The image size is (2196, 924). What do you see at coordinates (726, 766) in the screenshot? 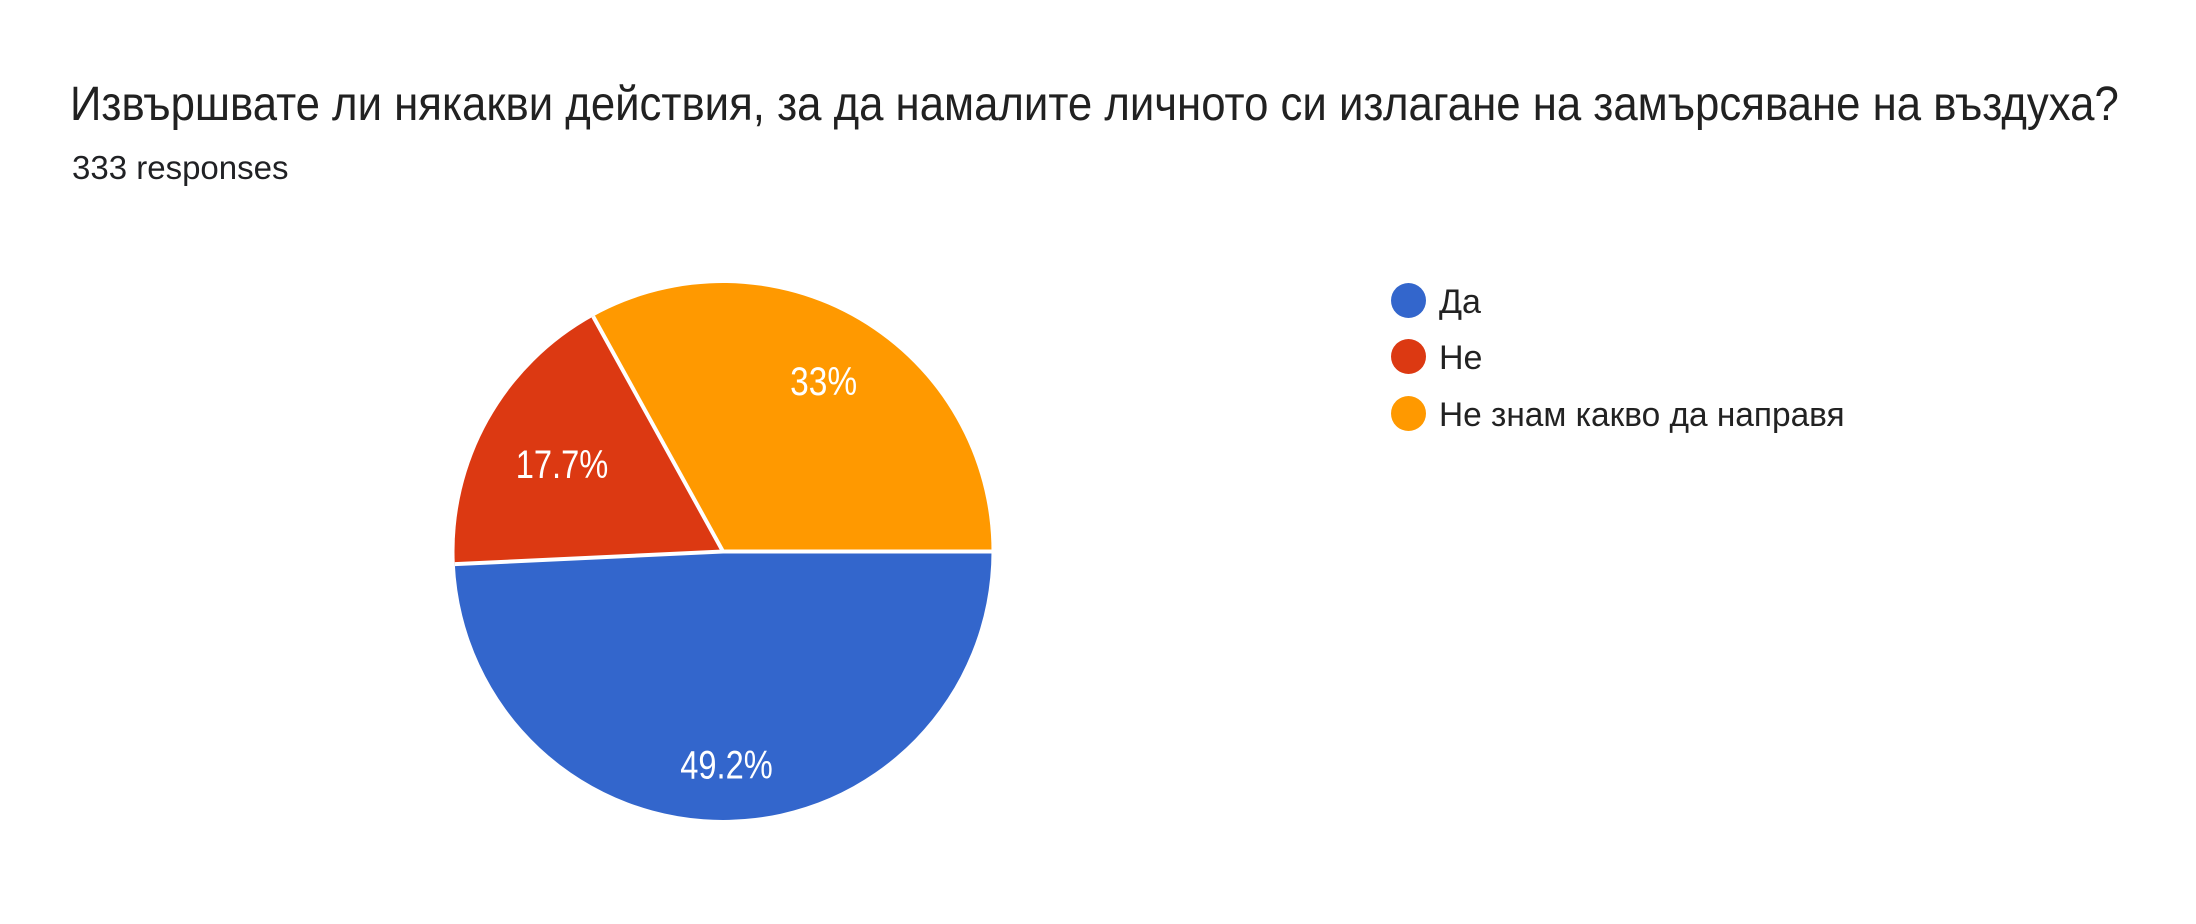
I see `svg-text: 49.2%` at bounding box center [726, 766].